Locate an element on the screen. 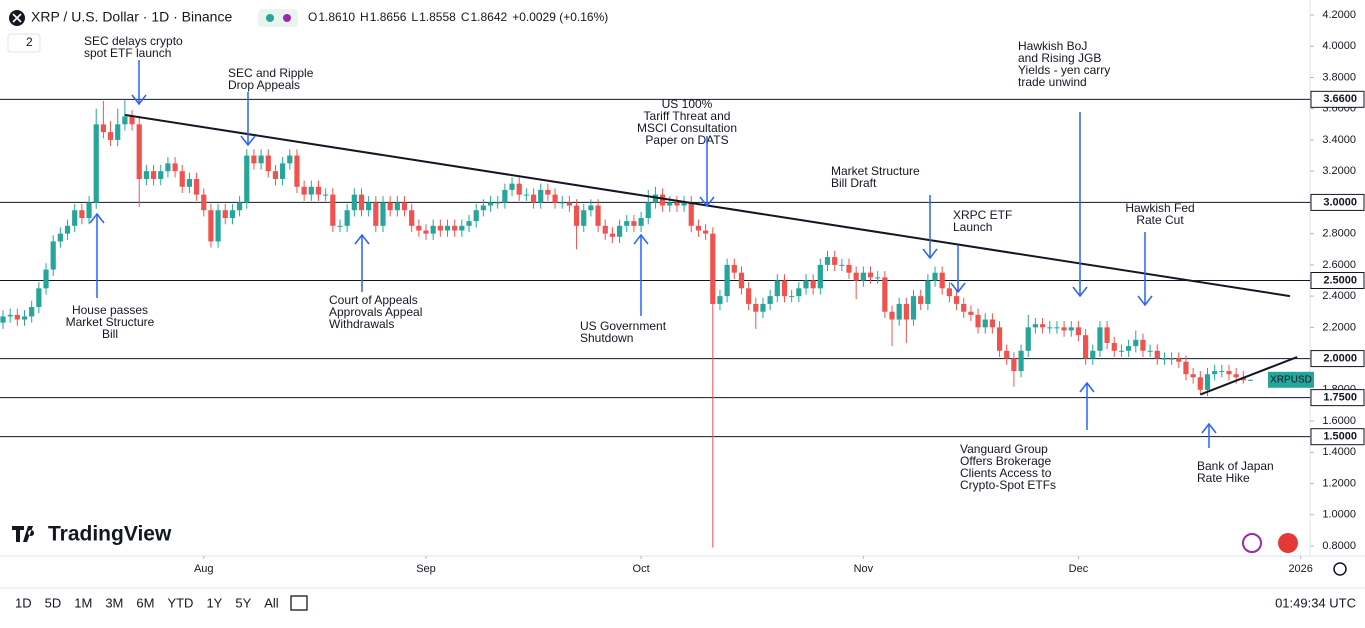 Image resolution: width=1365 pixels, height=628 pixels. chart-title: XRP / U.S. Dollar · 1D · Binance is located at coordinates (131, 17).